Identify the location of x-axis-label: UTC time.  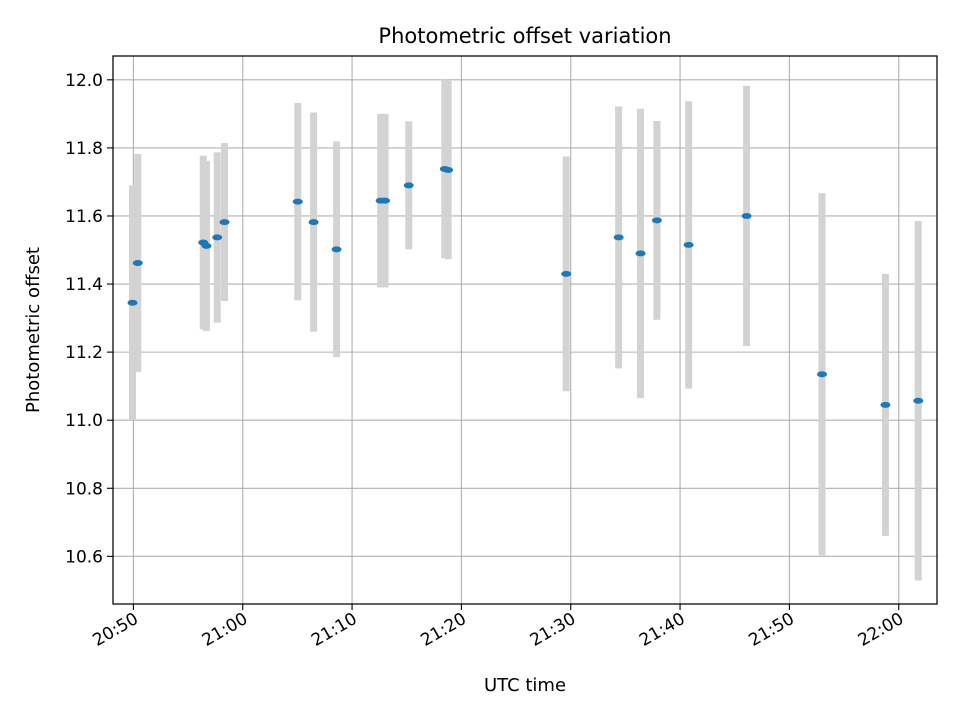
(525, 685).